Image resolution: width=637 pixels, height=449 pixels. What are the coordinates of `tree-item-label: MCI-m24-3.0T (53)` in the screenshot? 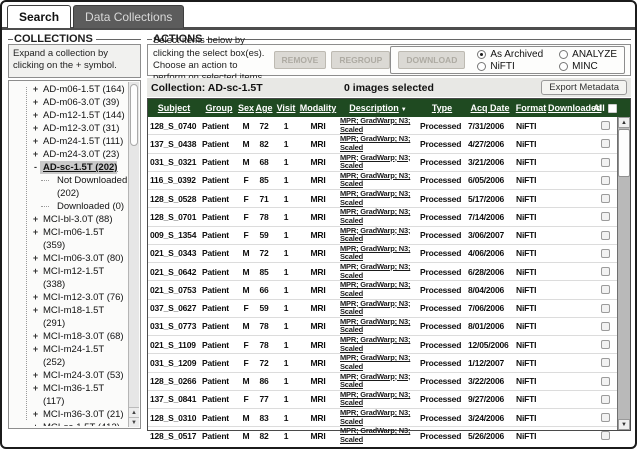 It's located at (83, 375).